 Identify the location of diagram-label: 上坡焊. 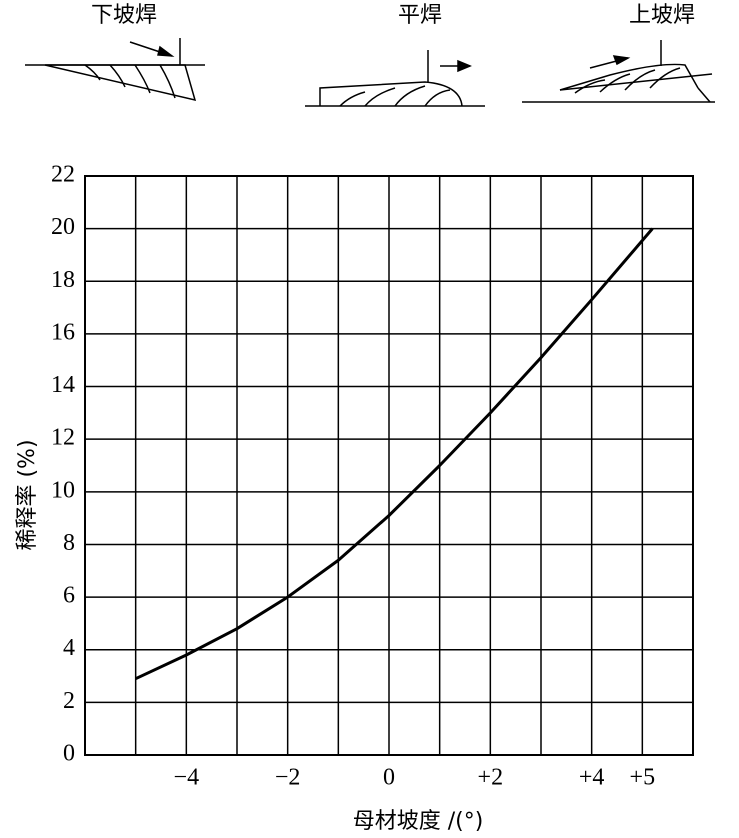
(662, 15).